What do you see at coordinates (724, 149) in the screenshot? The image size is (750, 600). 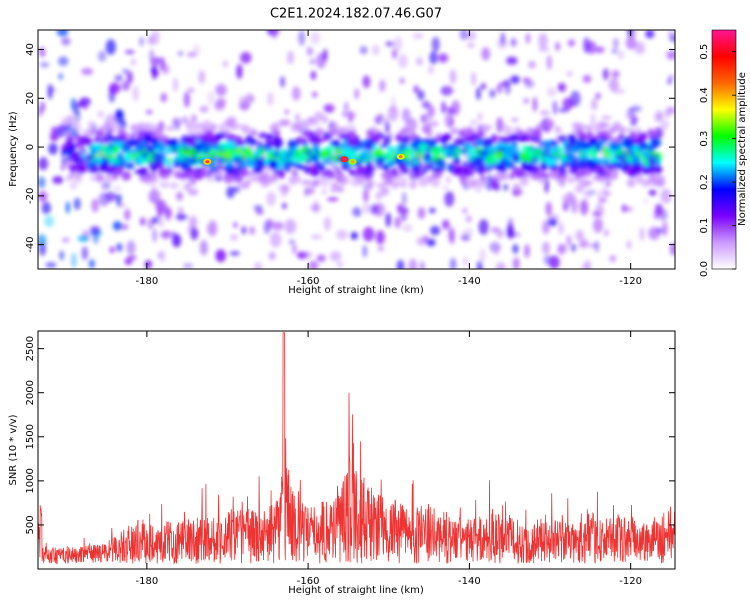 I see `colorbar-gradient` at bounding box center [724, 149].